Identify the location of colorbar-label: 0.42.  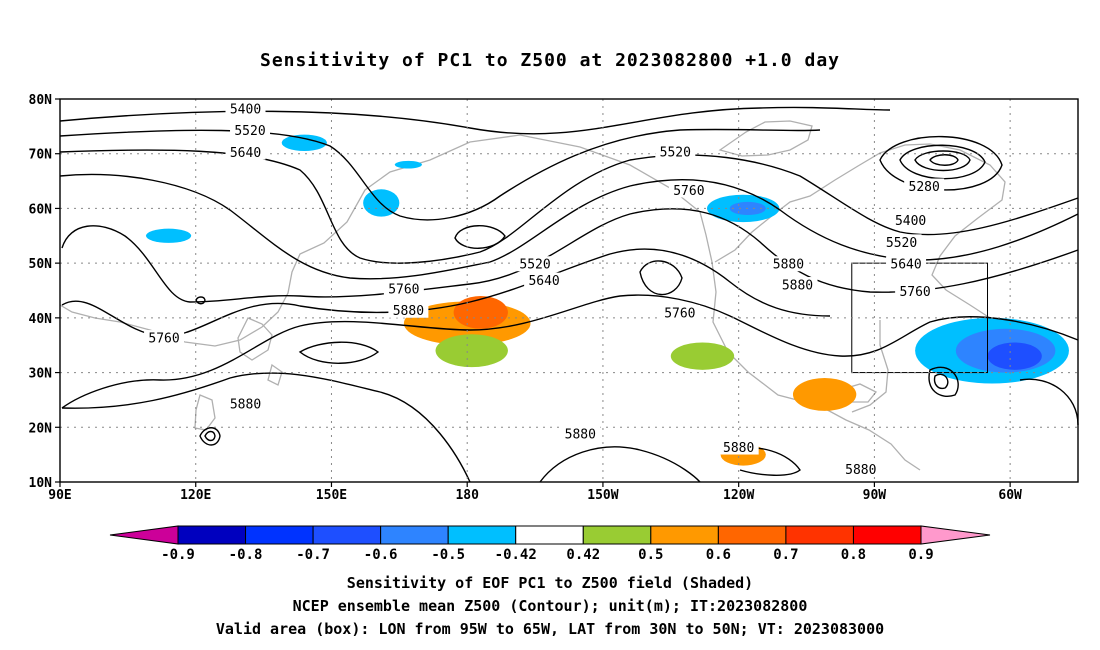
(583, 555).